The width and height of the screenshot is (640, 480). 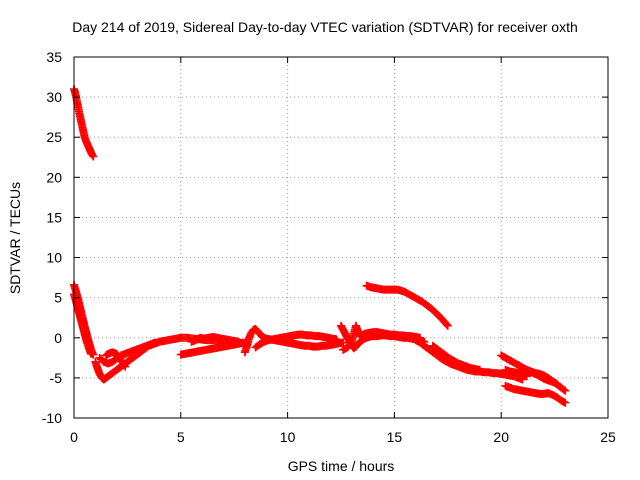 I want to click on y-tick-label: 15, so click(x=54, y=217).